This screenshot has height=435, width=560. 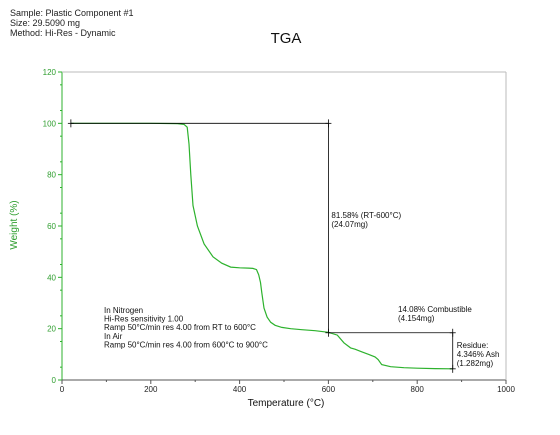 I want to click on x-tick-label: 400, so click(x=240, y=389).